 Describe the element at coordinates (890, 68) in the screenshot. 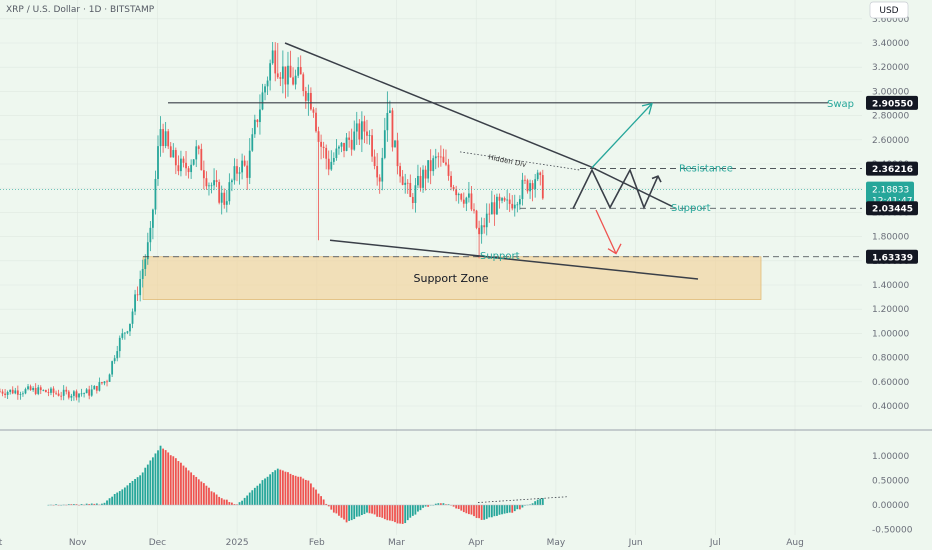

I see `price-tick-label: 3.20000` at that location.